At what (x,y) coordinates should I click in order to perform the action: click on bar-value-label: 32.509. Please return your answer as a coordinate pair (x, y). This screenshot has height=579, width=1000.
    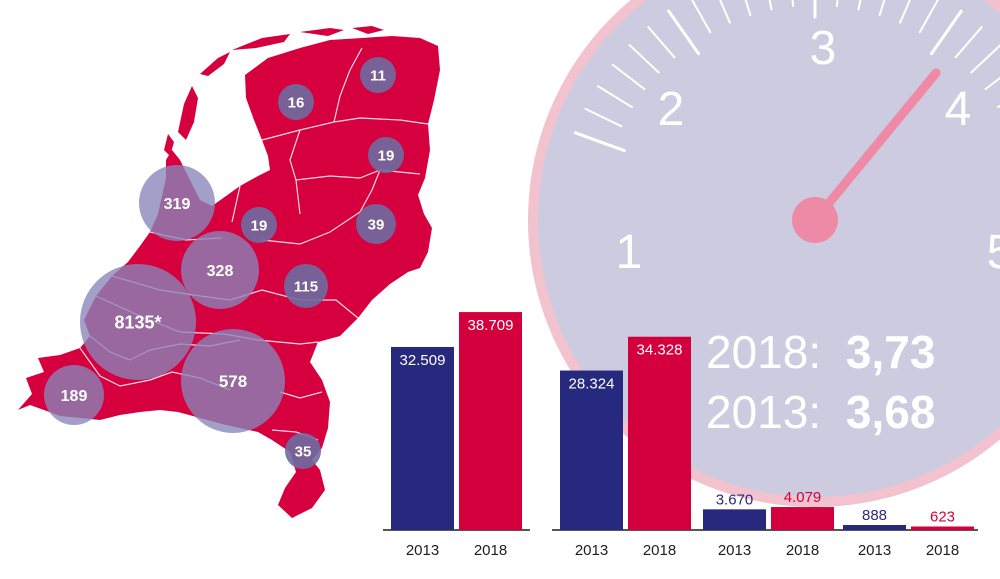
    Looking at the image, I should click on (423, 360).